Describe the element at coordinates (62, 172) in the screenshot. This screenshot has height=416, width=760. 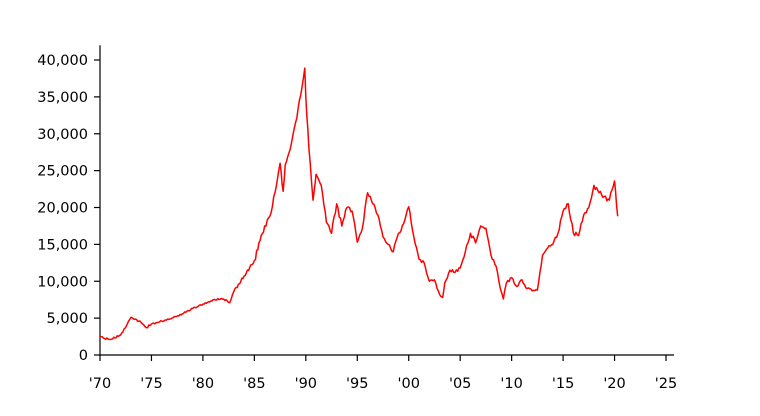
I see `y-tick-label: 25,000` at that location.